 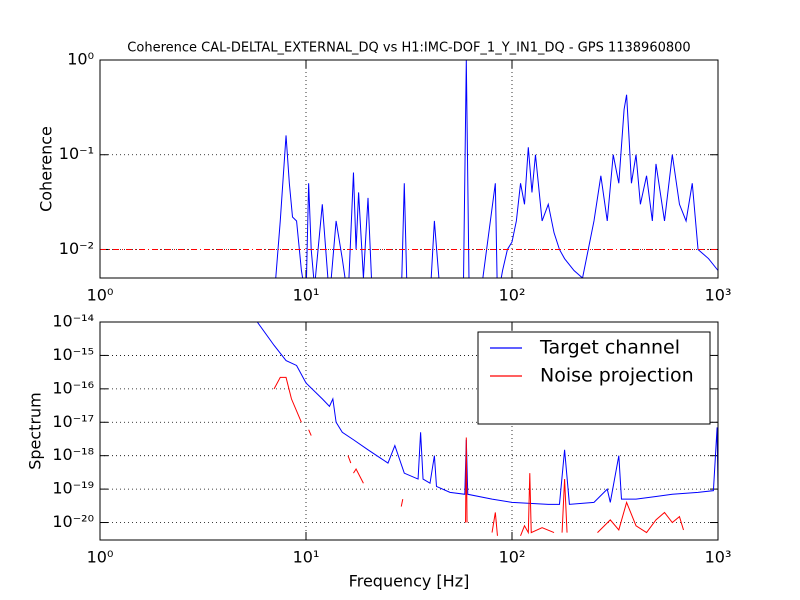 What do you see at coordinates (73, 521) in the screenshot?
I see `y-tick-label: 10⁻²⁰` at bounding box center [73, 521].